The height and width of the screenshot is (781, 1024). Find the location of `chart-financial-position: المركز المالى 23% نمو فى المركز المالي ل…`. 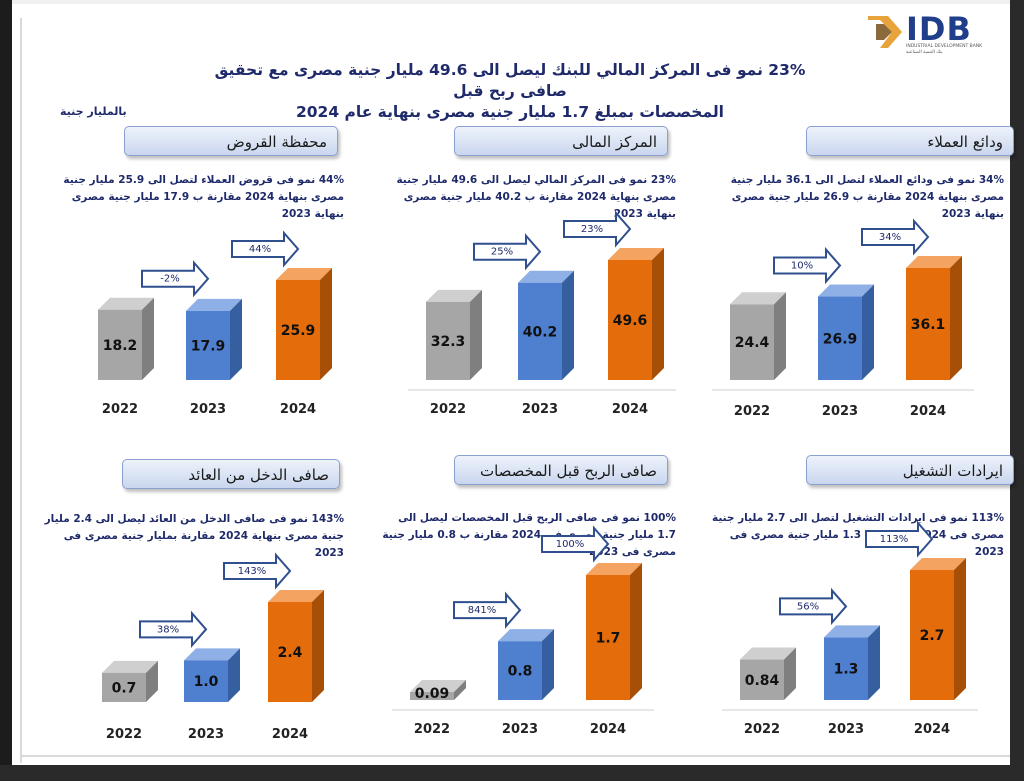

chart-financial-position: المركز المالى 23% نمو فى المركز المالي ل… is located at coordinates (526, 276).